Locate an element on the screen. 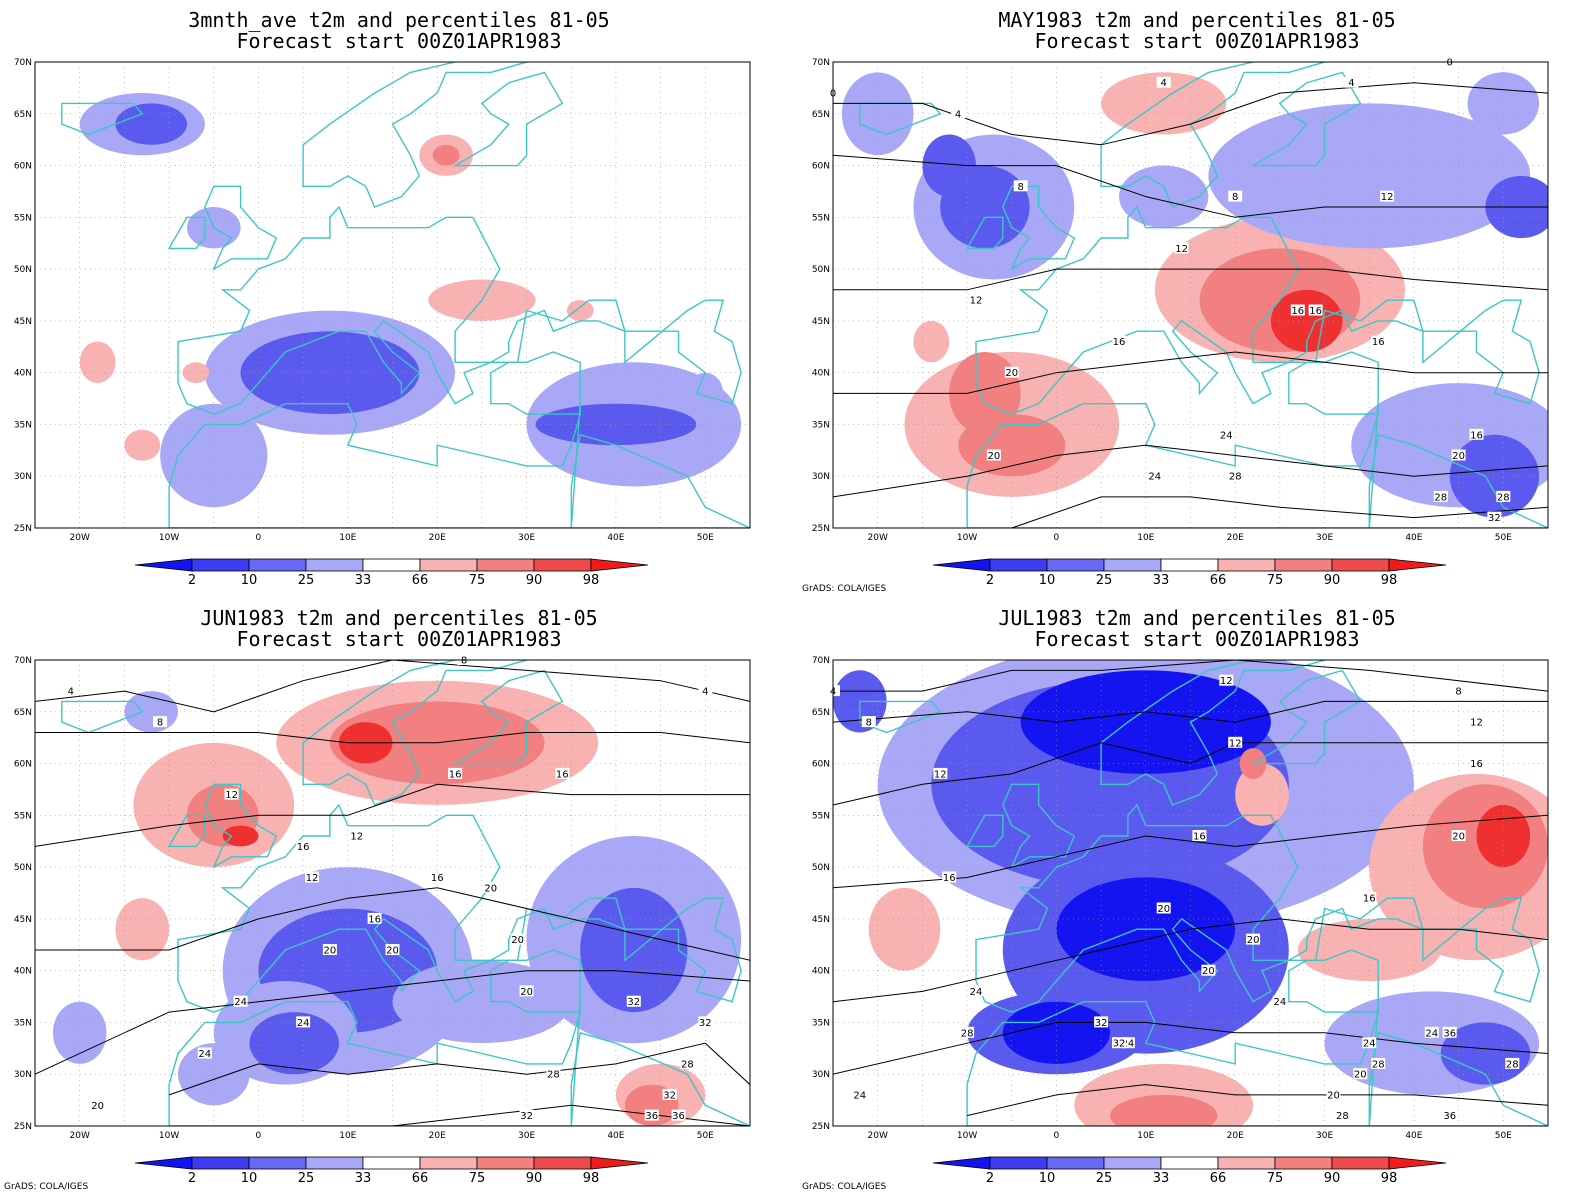 The height and width of the screenshot is (1196, 1596). lat-tick-label: 40N is located at coordinates (23, 374).